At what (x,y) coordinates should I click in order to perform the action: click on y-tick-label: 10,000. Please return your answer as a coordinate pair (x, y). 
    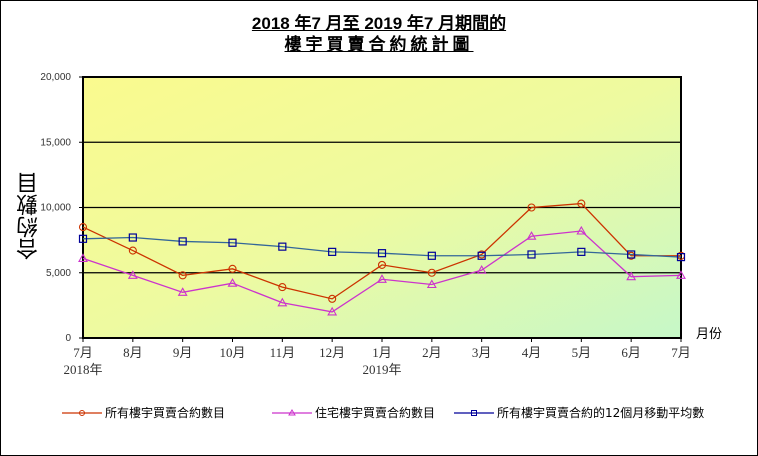
    Looking at the image, I should click on (55, 208).